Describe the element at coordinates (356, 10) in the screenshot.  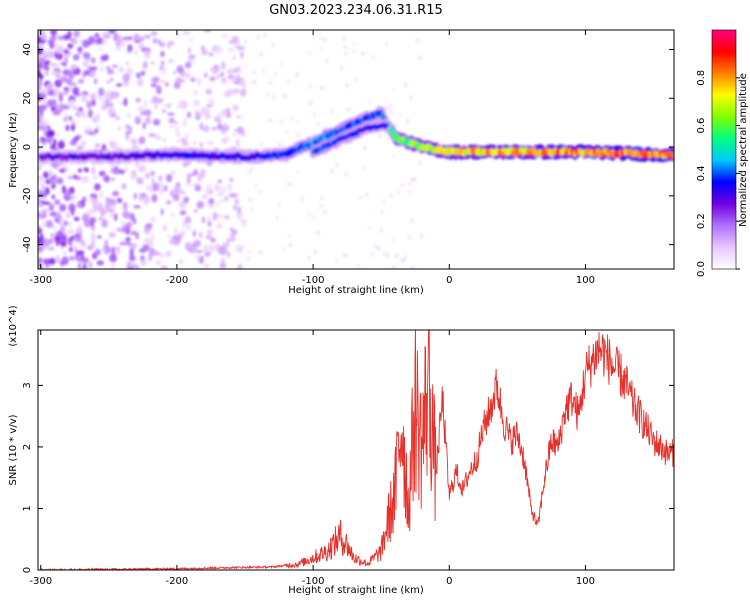
I see `figure-title: GN03.2023.234.06.31.R15` at that location.